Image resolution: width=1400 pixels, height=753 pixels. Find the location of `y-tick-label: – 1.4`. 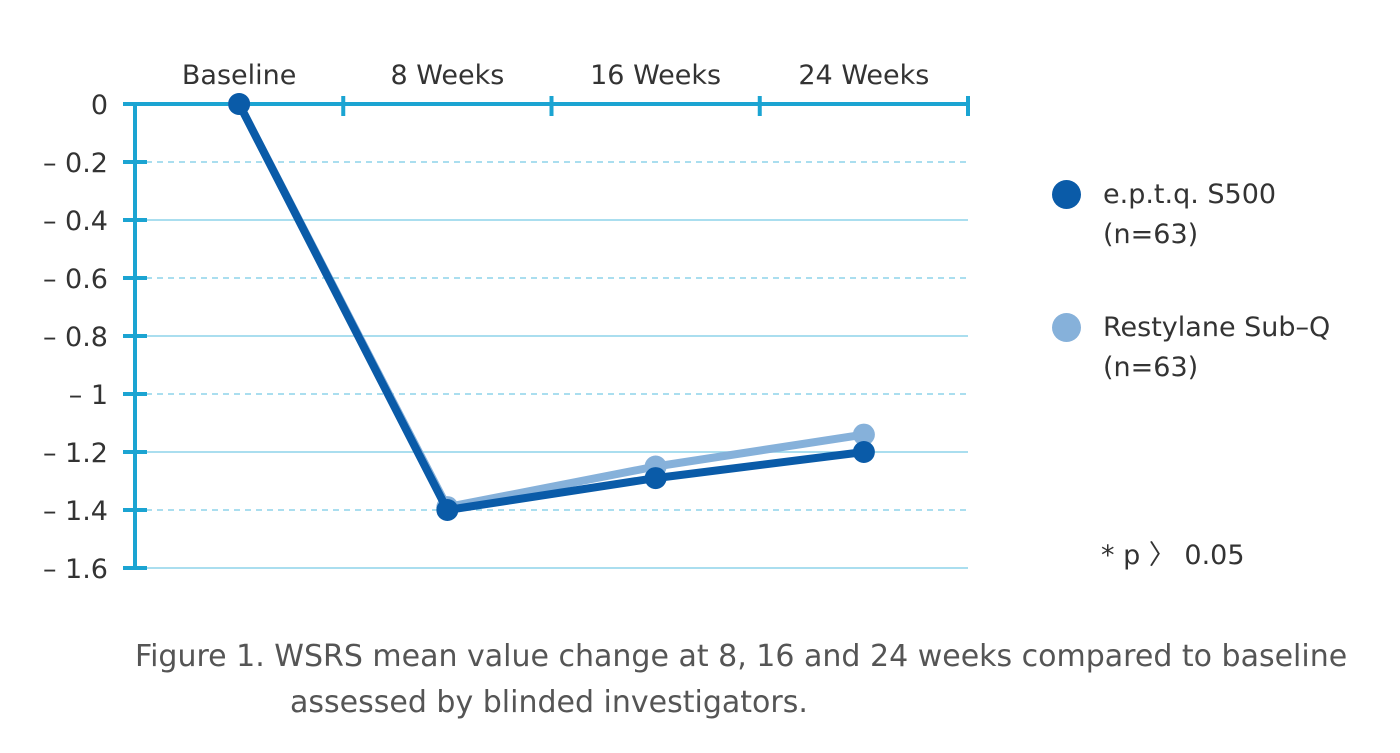

y-tick-label: – 1.4 is located at coordinates (75, 511).